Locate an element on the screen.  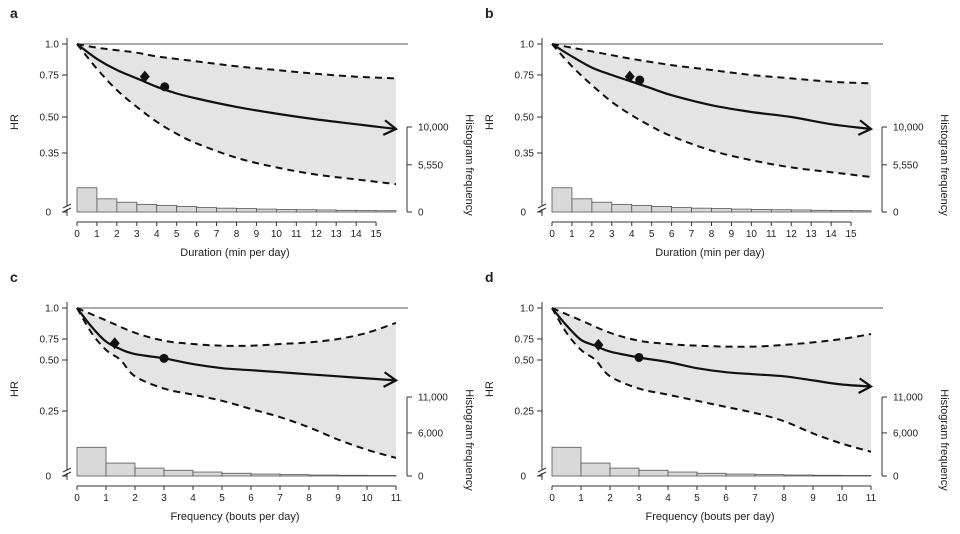
panel-label: b is located at coordinates (489, 13).